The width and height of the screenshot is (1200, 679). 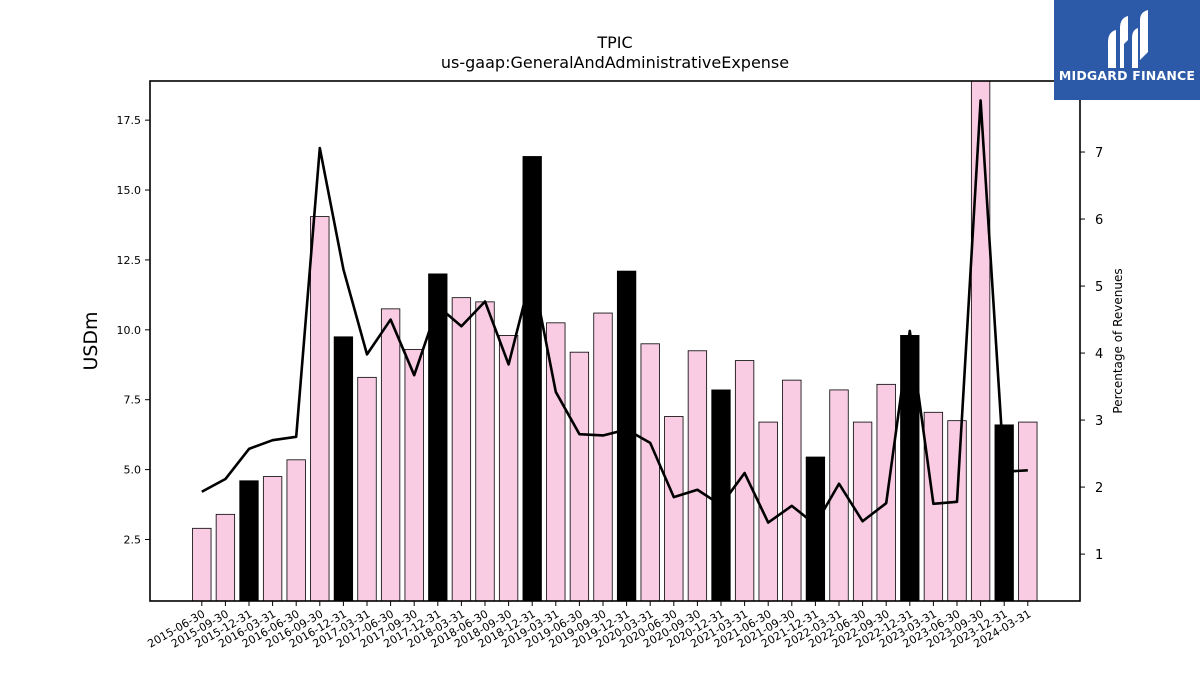 I want to click on y-tick-label: 15.0, so click(x=129, y=190).